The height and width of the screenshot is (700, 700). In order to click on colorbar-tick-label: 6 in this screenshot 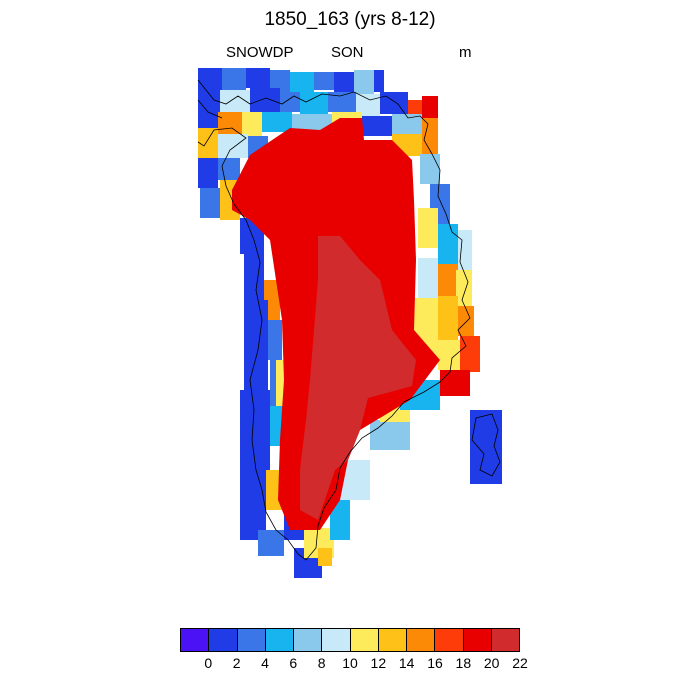, I will do `click(293, 663)`.